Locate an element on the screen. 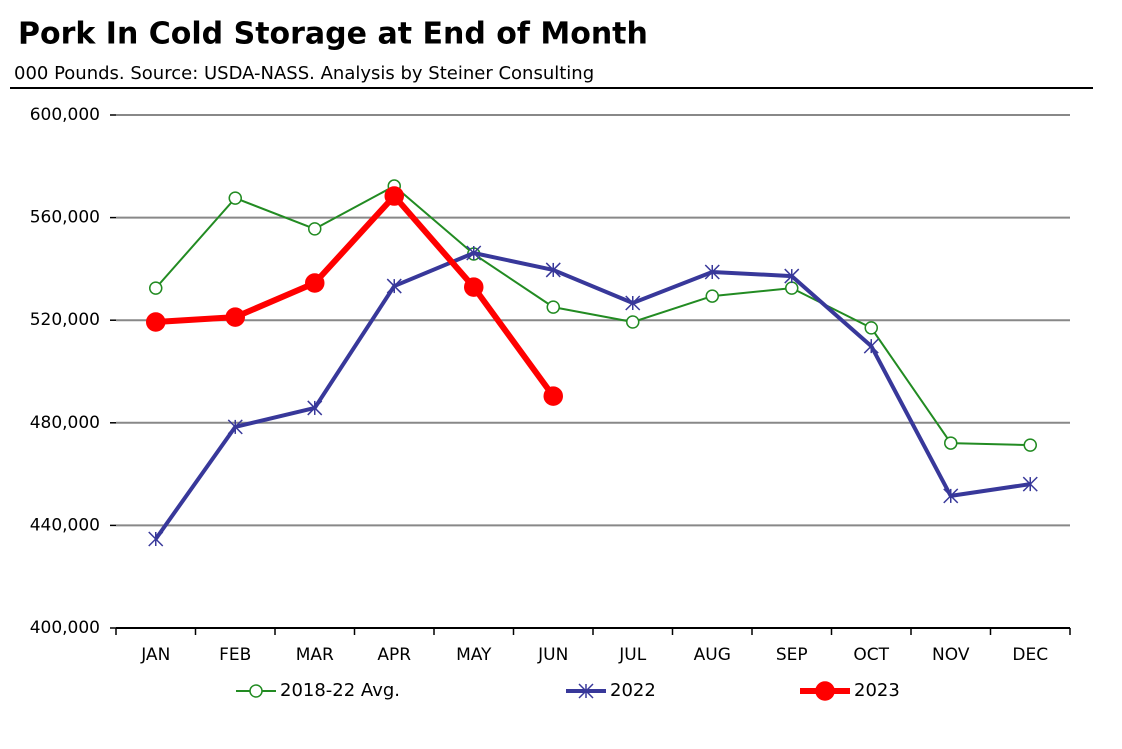 The image size is (1122, 749). y-tick-label: 480,000 is located at coordinates (65, 423).